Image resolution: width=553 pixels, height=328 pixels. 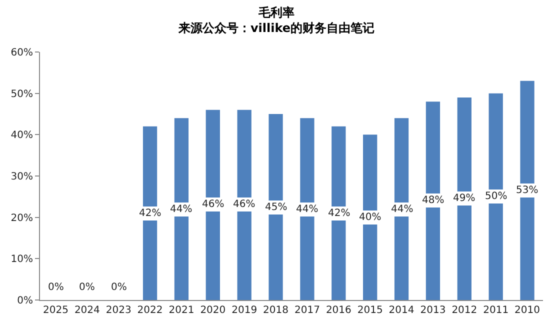 I want to click on data-label: 49%, so click(x=464, y=198).